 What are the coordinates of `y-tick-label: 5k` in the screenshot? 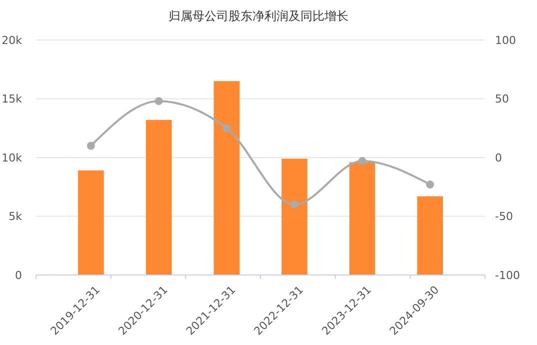 It's located at (15, 217).